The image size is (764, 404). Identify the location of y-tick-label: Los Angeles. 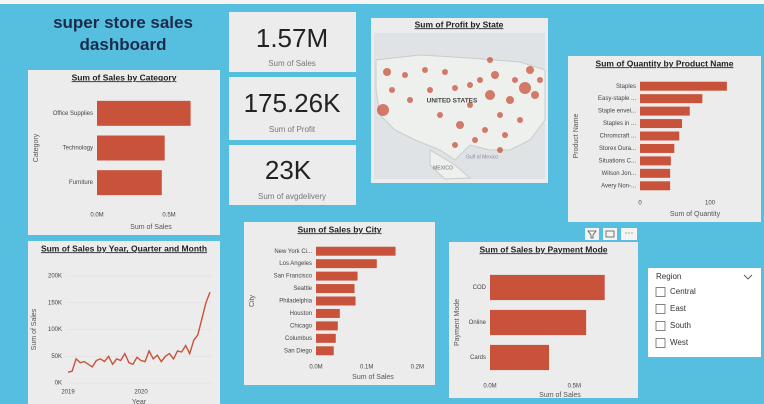
(295, 264).